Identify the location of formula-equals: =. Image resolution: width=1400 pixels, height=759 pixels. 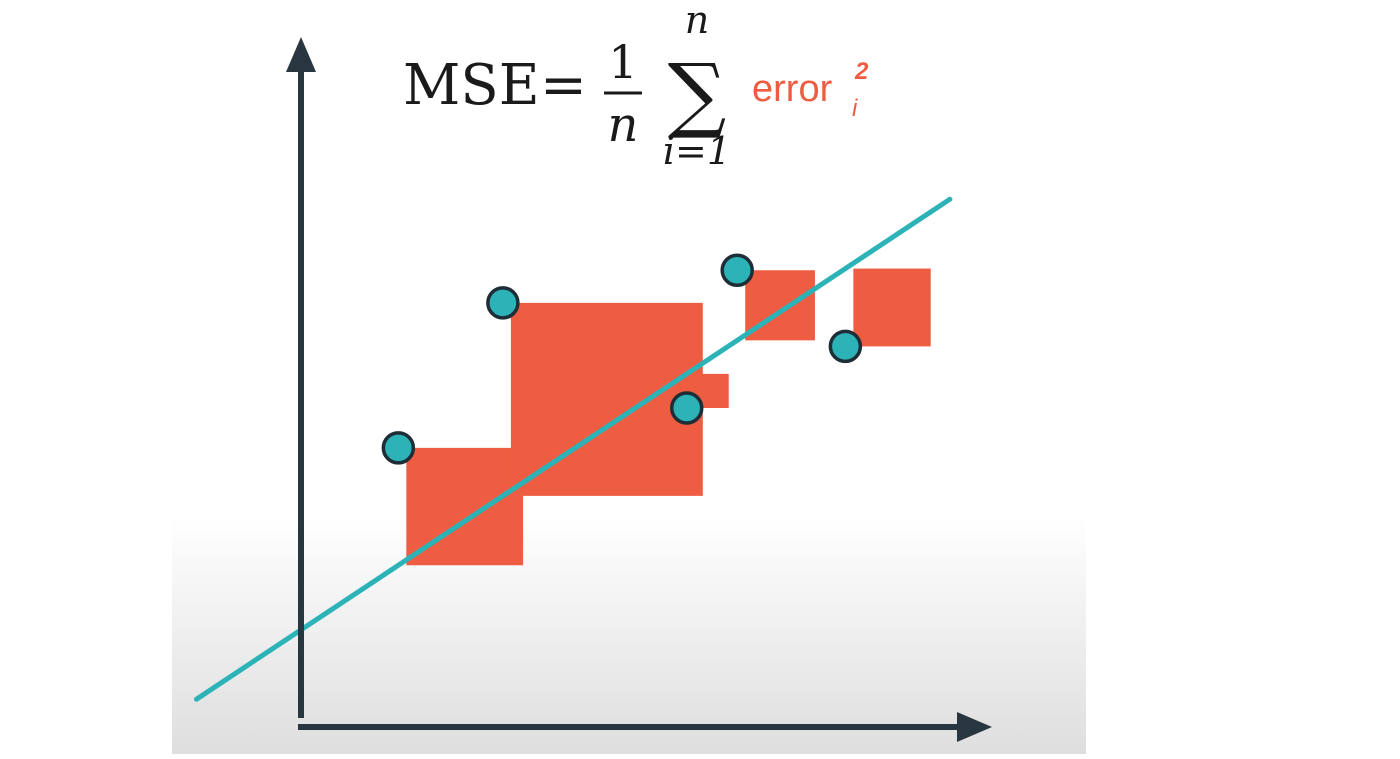
(563, 85).